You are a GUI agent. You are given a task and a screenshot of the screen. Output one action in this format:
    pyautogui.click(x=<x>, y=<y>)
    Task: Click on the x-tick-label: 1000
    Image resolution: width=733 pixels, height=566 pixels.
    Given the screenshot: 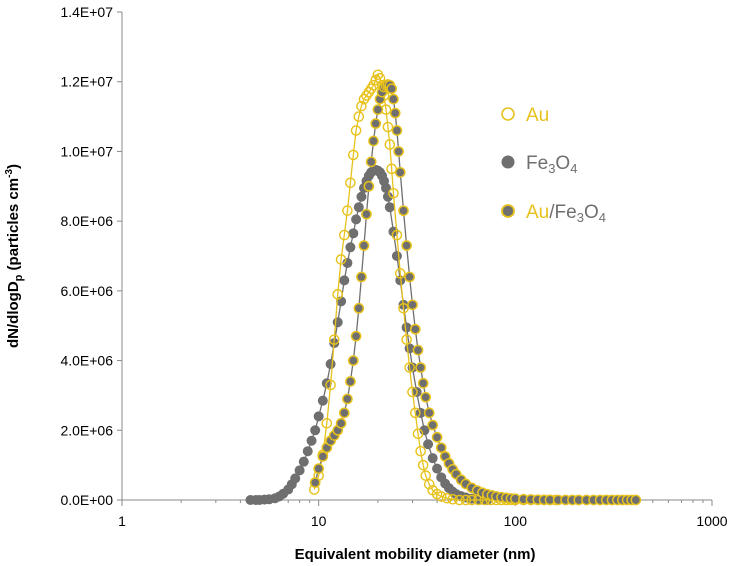 What is the action you would take?
    pyautogui.click(x=711, y=521)
    